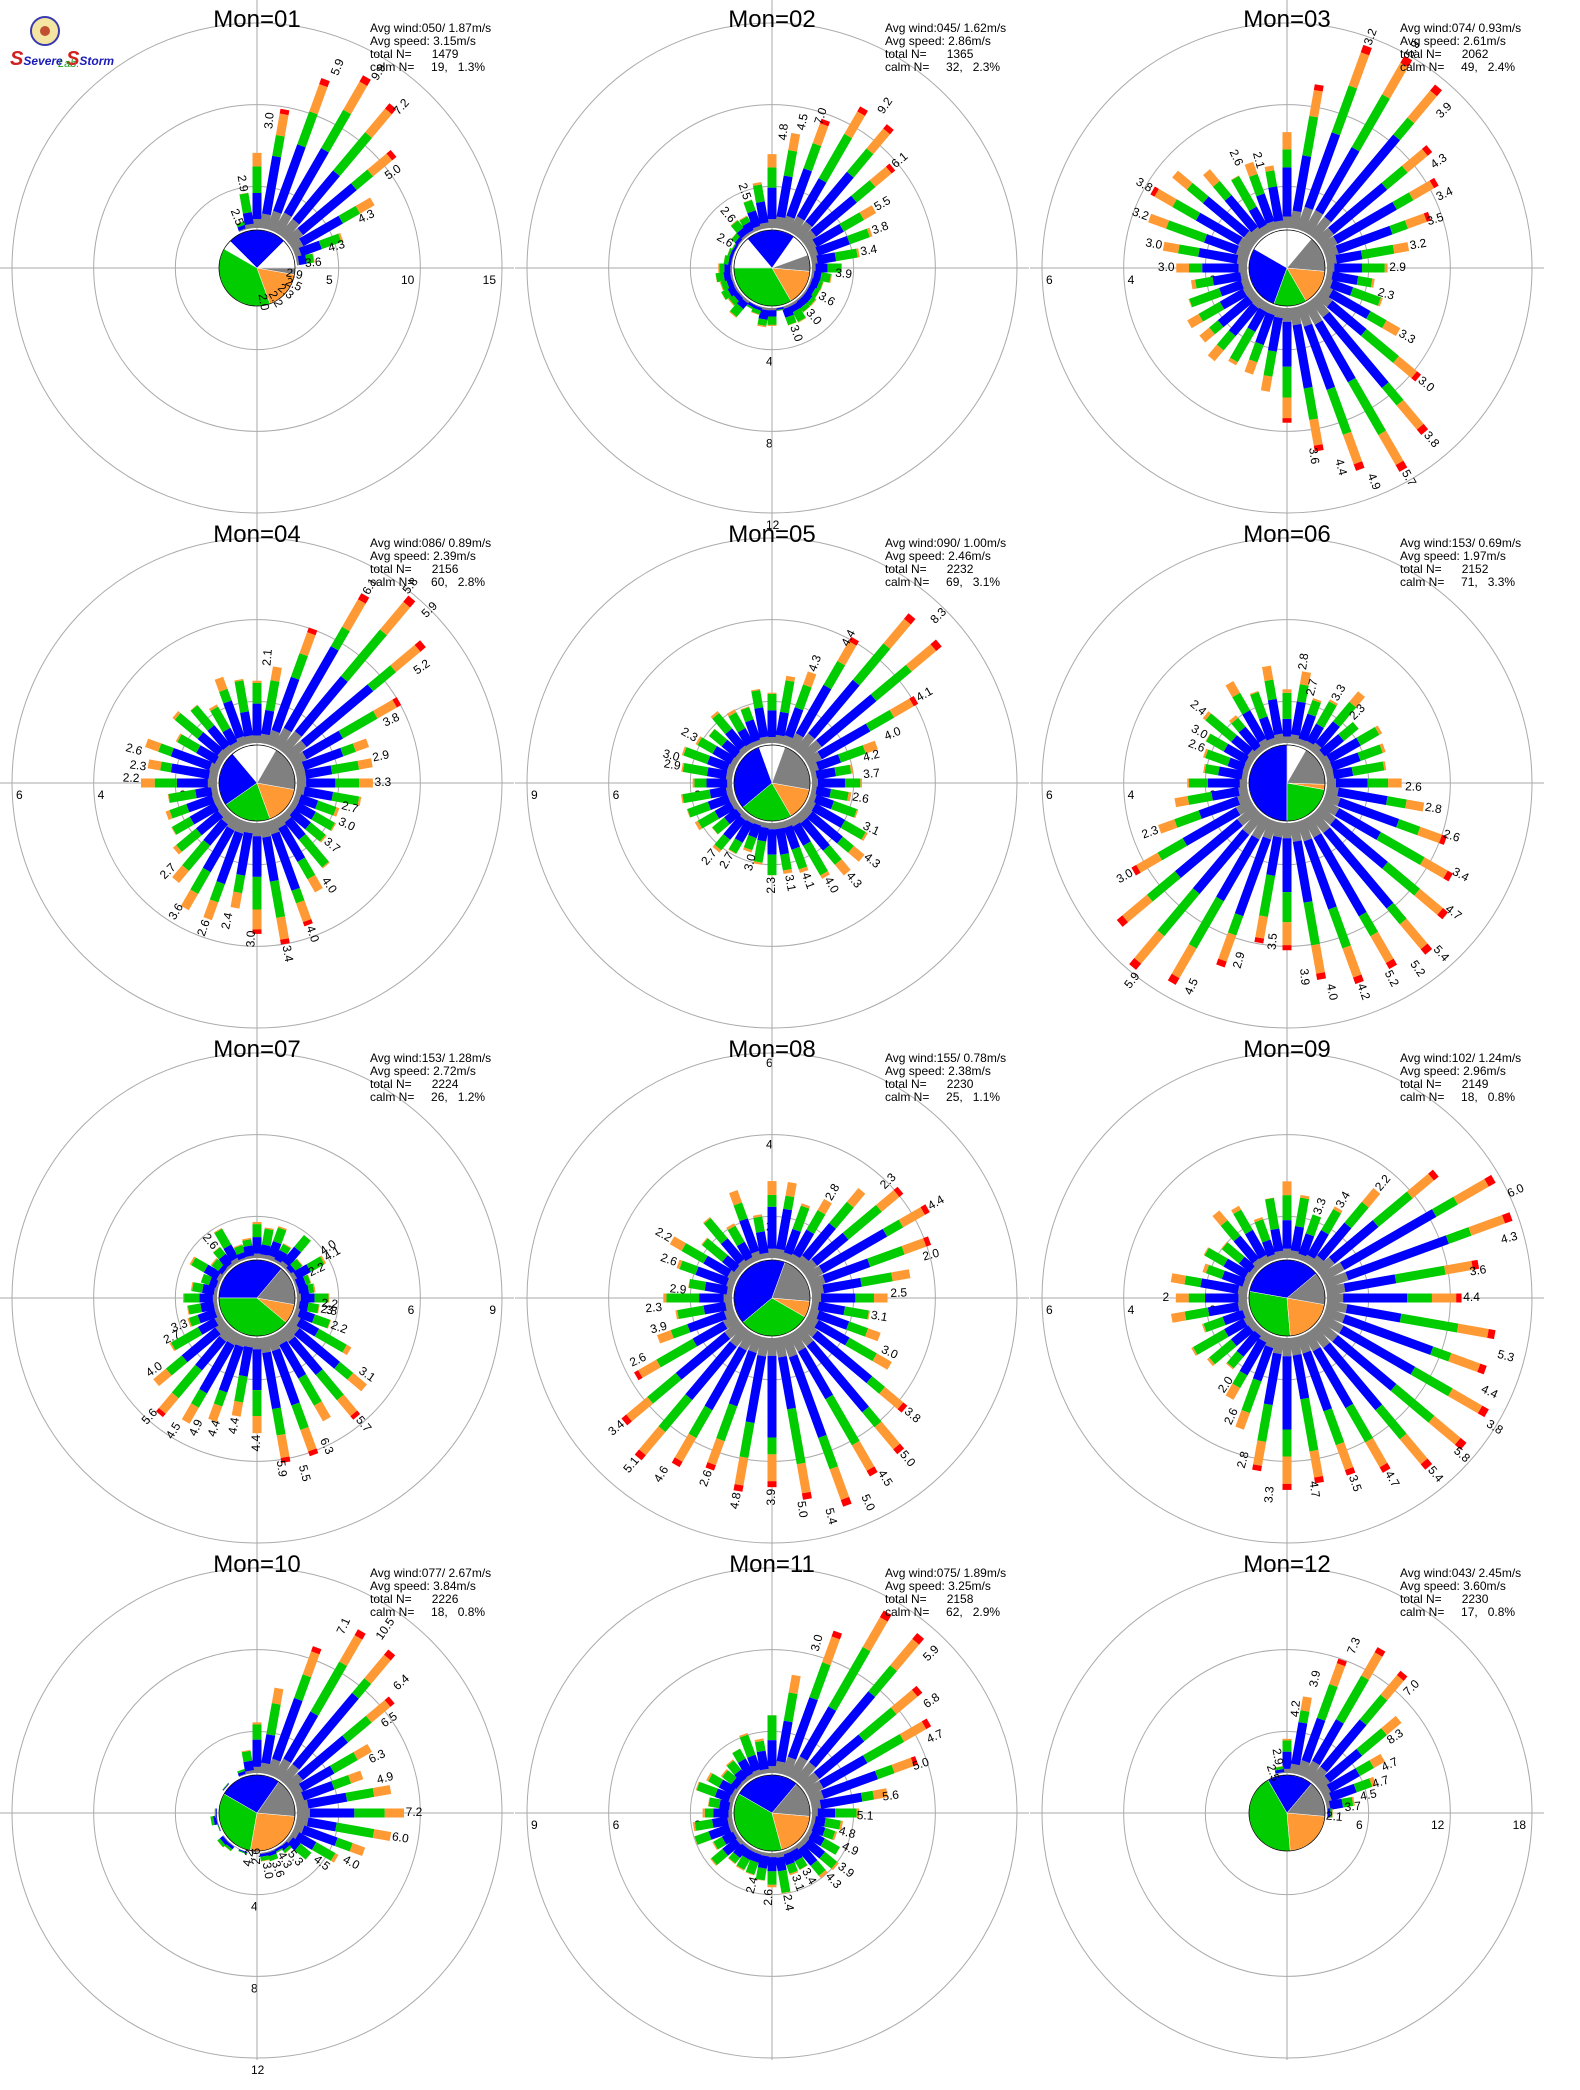  I want to click on bar-data-label: 3.0, so click(250, 938).